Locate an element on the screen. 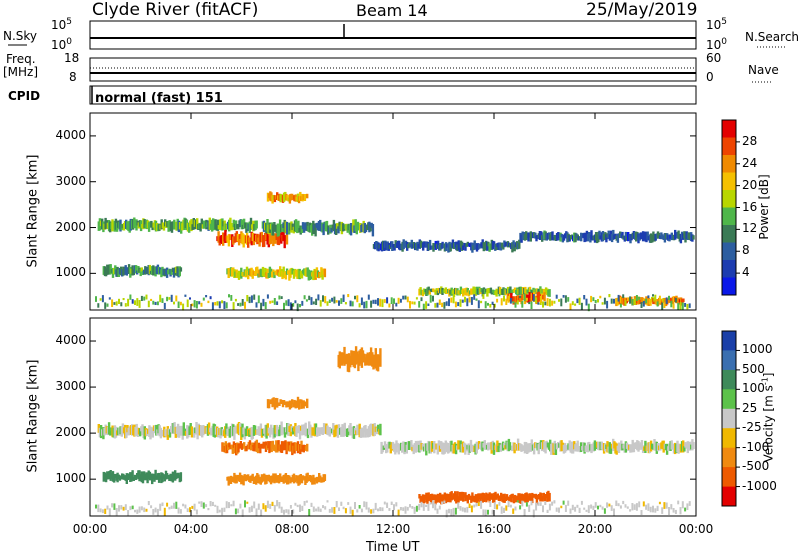 The height and width of the screenshot is (555, 800). x-tick-label: 16:00 is located at coordinates (494, 529).